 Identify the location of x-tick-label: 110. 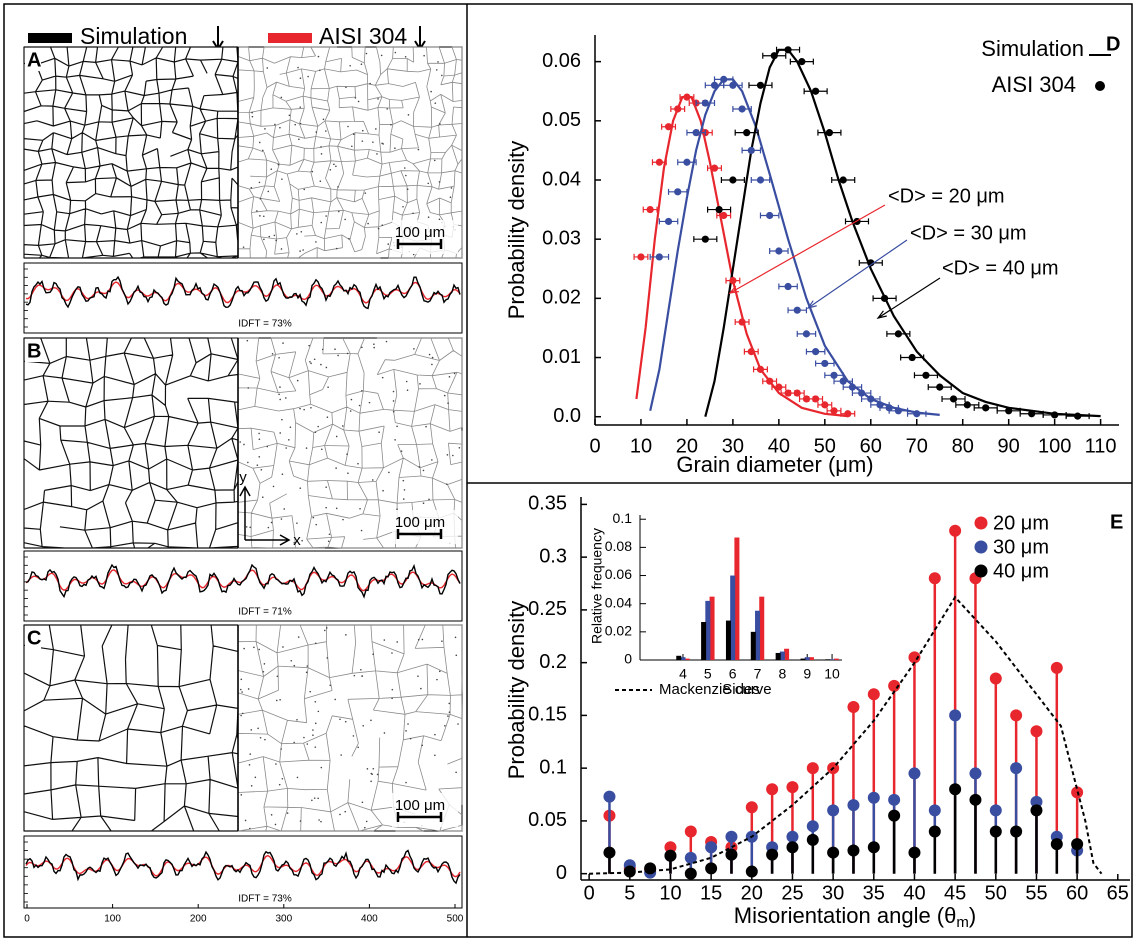
(1101, 446).